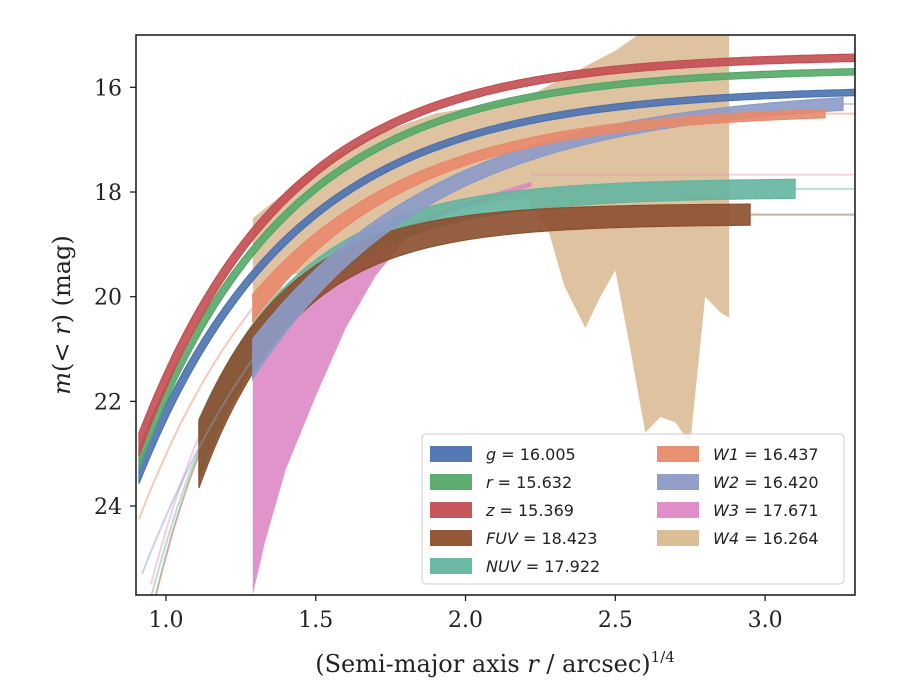  Describe the element at coordinates (529, 510) in the screenshot. I see `legend-entry-z: z = 15.369` at that location.